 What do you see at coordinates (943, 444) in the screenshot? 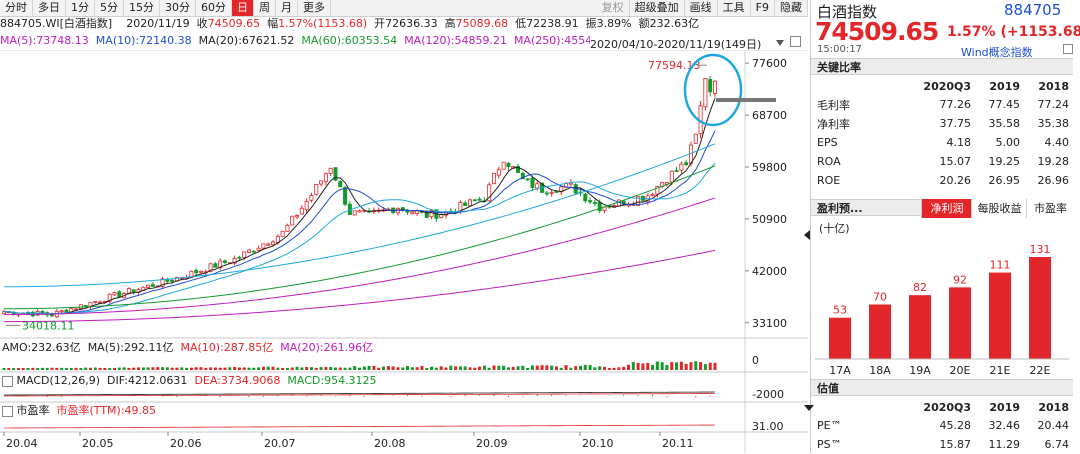
I see `table-row: PS™ 15.87 11.29 6.74` at bounding box center [943, 444].